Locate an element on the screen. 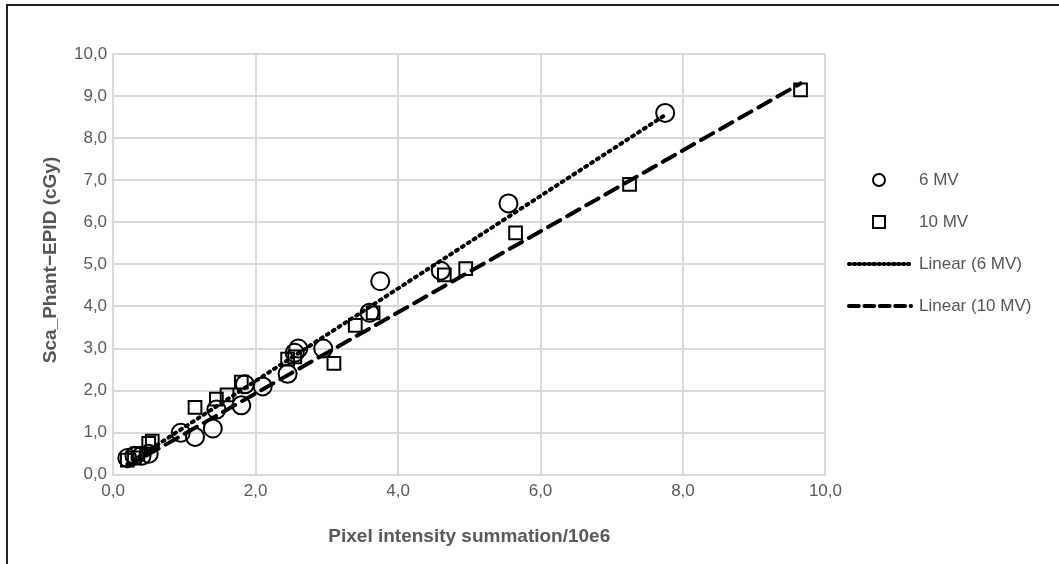  legend-label: 10 MV is located at coordinates (944, 222).